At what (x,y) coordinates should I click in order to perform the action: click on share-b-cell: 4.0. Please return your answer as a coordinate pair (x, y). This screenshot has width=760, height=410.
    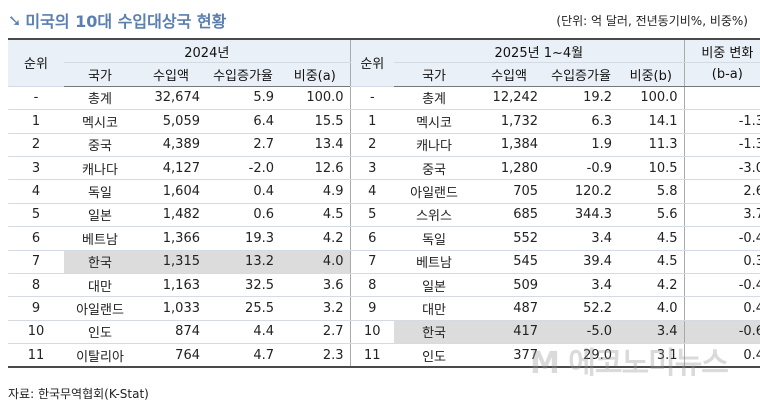
    Looking at the image, I should click on (651, 308).